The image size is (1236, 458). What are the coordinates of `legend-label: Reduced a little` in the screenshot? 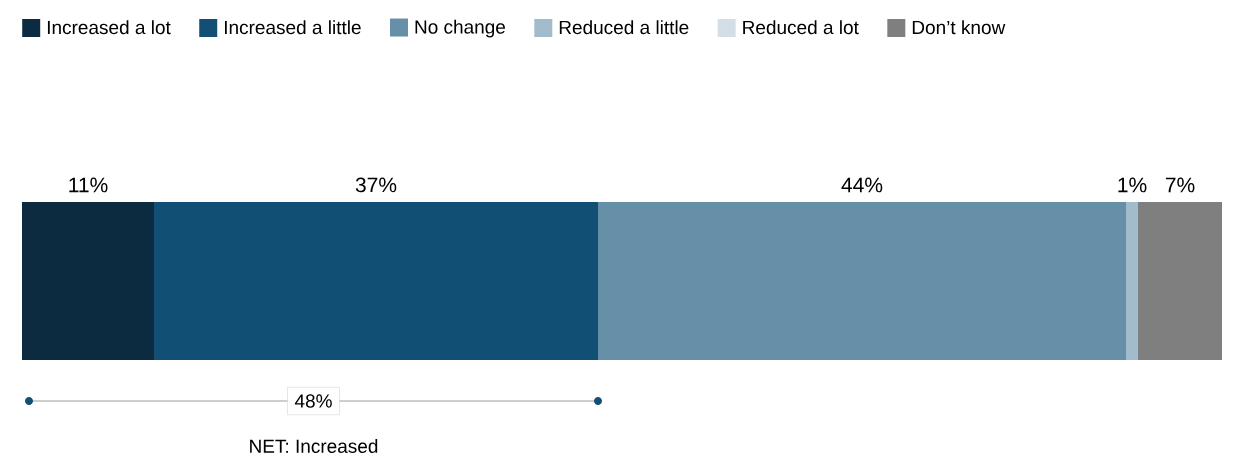 It's located at (624, 27).